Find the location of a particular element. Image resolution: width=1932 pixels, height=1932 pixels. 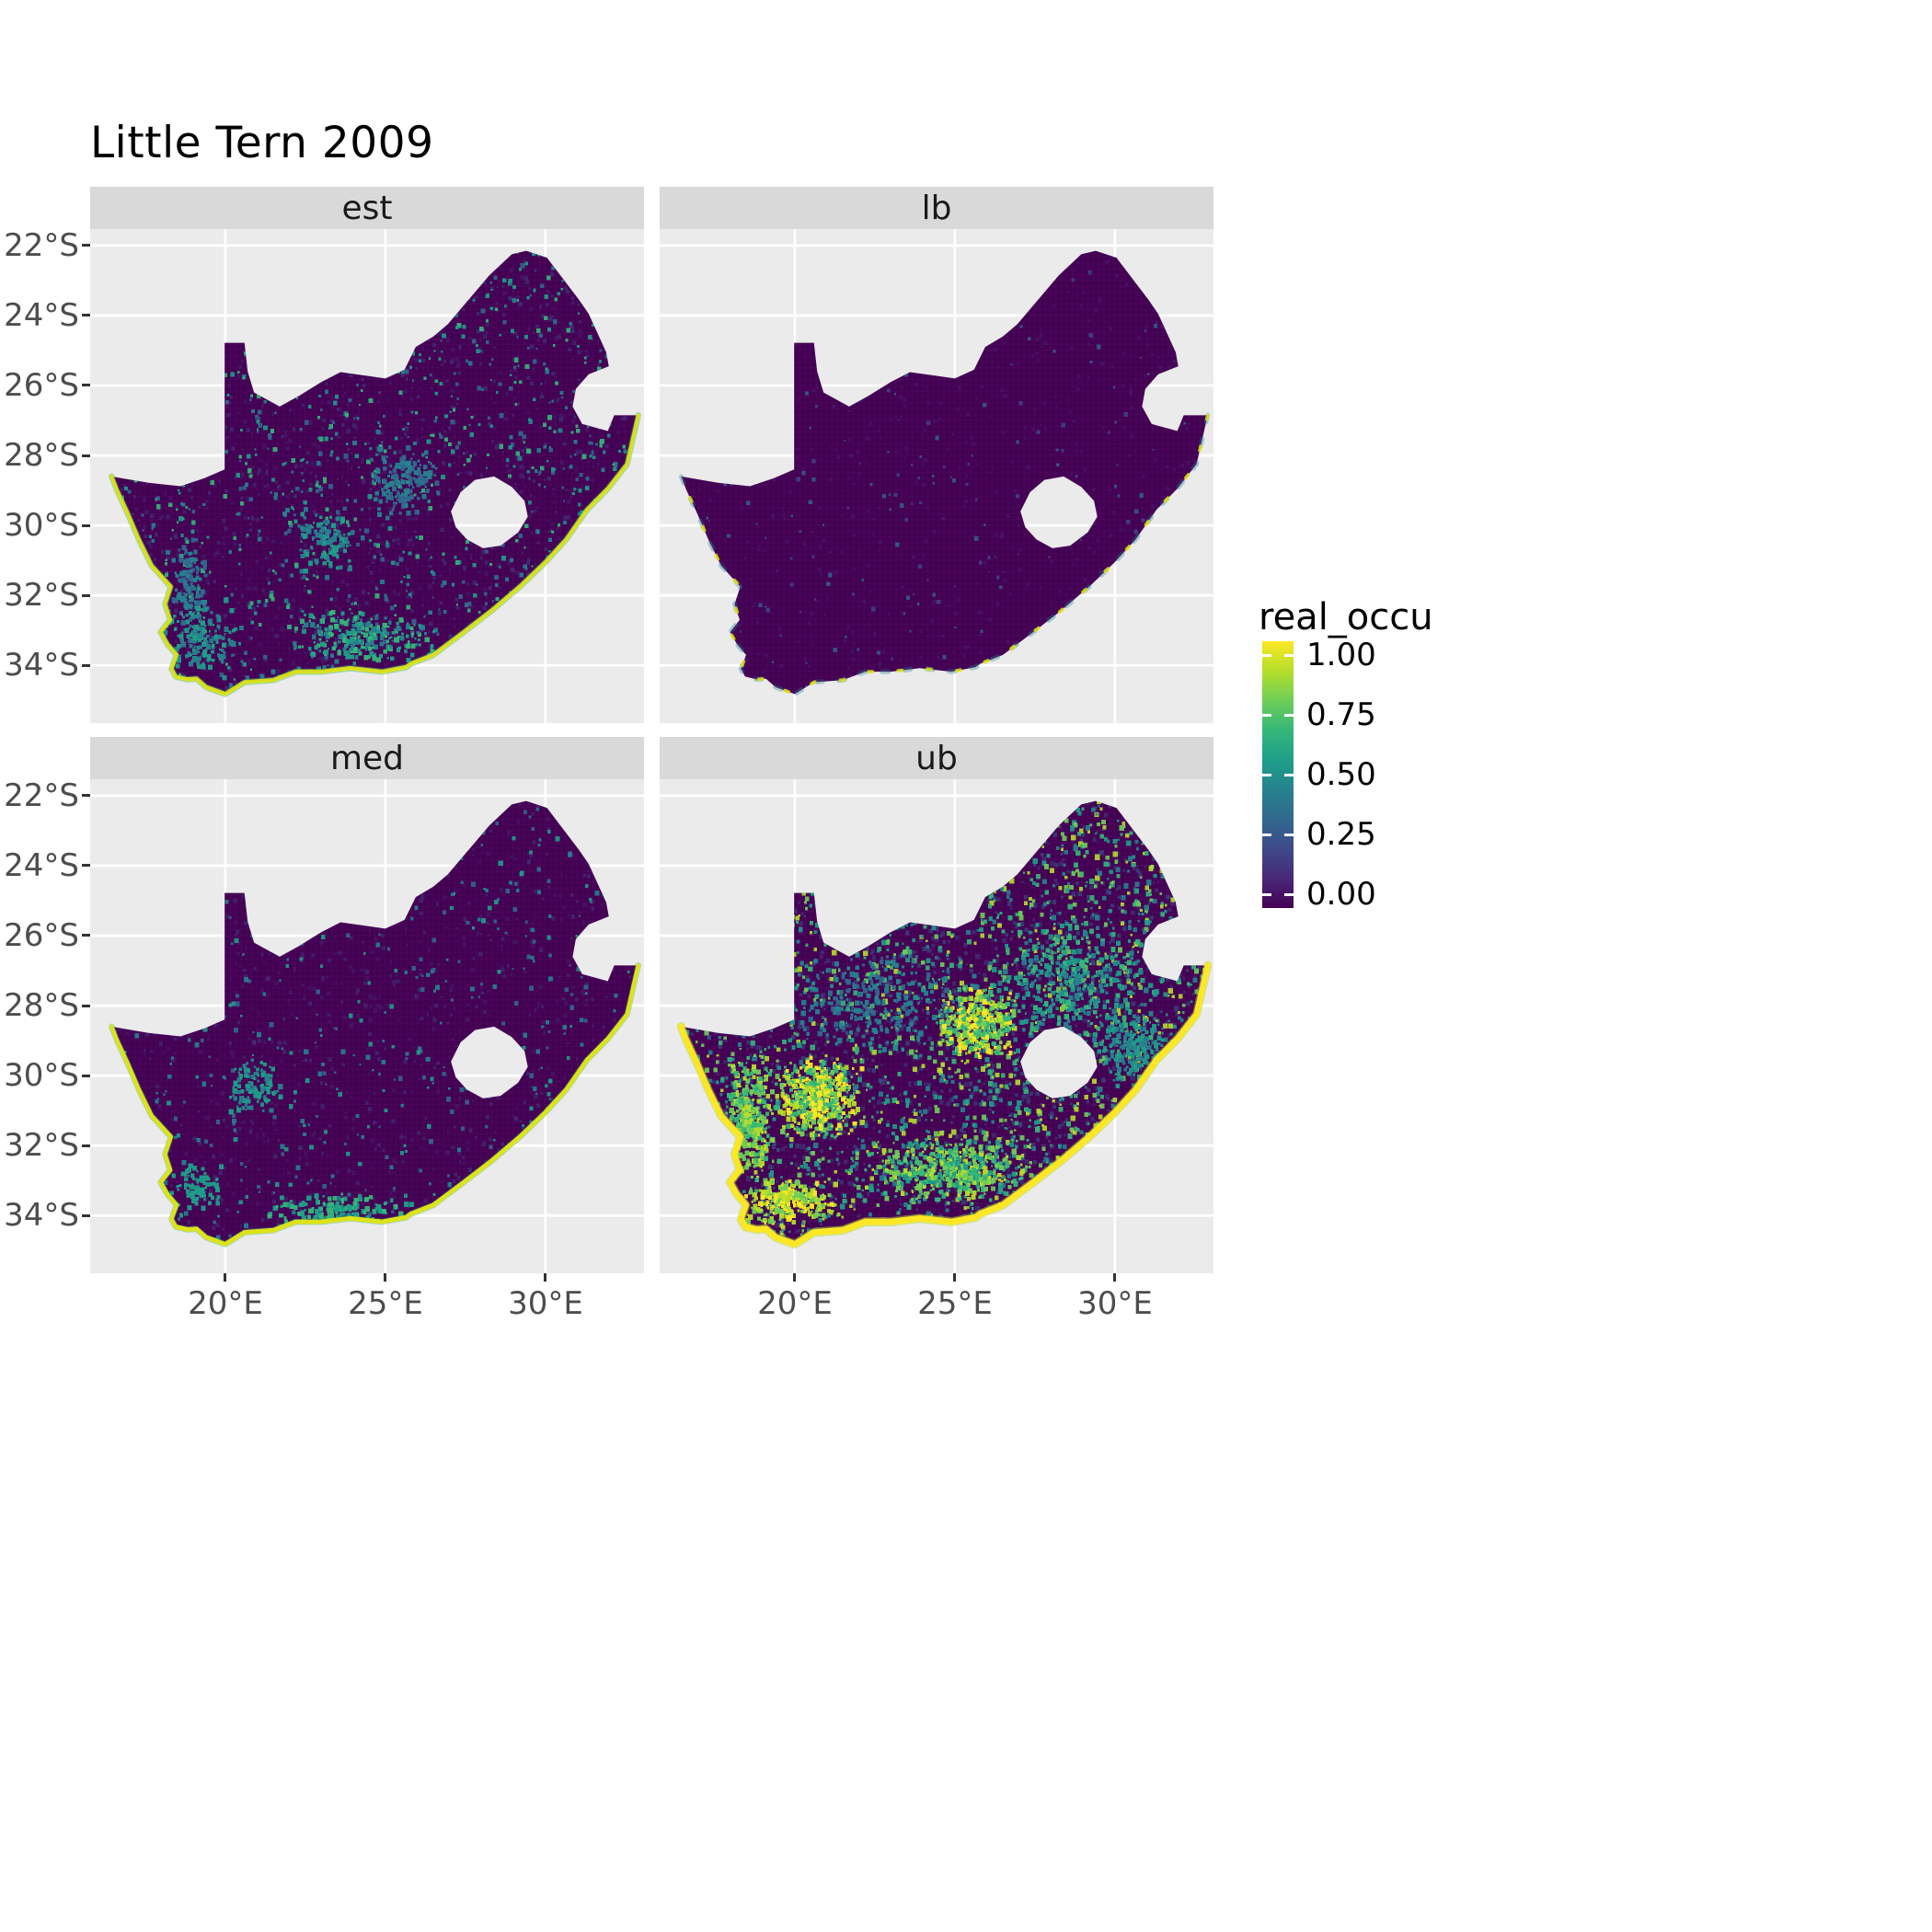

facet-strip-est: est is located at coordinates (367, 208).